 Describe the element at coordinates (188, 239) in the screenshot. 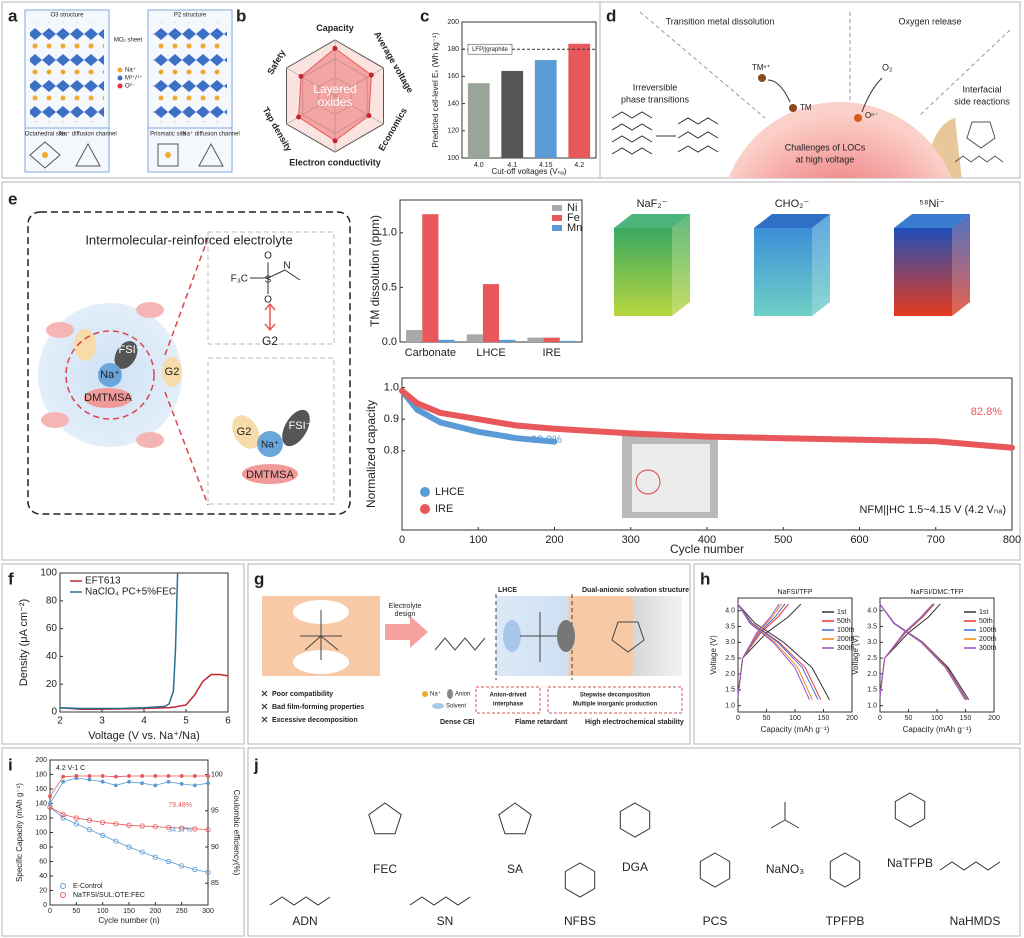

I see `scheme-title: Intermolecular-reinforced electrolyte` at that location.